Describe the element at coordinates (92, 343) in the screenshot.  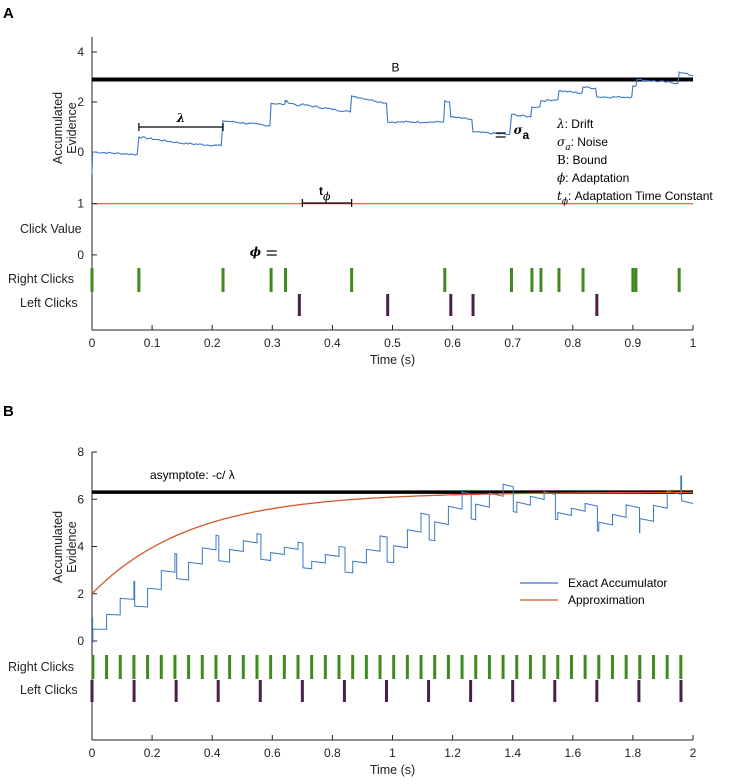
I see `panel-a-x-tick-label: 0` at that location.